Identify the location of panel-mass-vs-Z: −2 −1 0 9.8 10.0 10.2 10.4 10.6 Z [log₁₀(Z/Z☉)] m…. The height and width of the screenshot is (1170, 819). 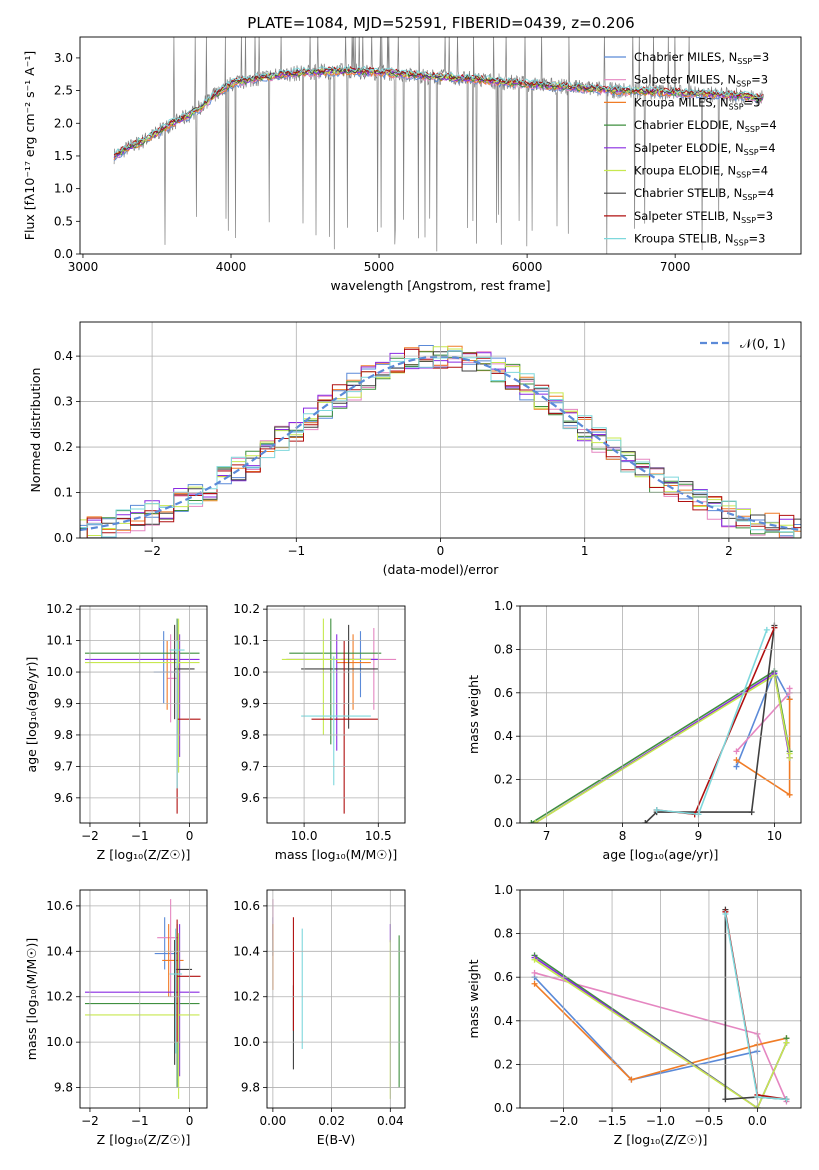
(116, 1018).